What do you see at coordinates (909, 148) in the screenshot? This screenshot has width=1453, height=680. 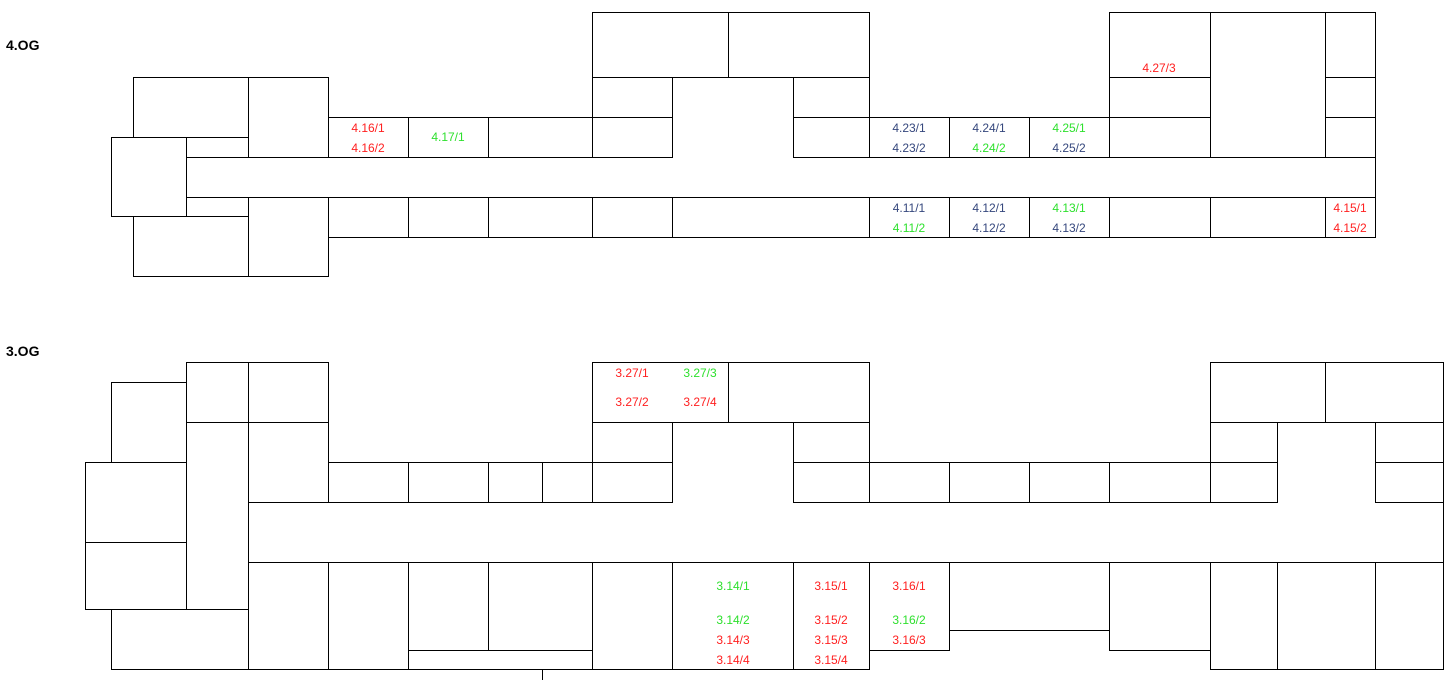 I see `room-label-4-23-2: 4.23/2` at bounding box center [909, 148].